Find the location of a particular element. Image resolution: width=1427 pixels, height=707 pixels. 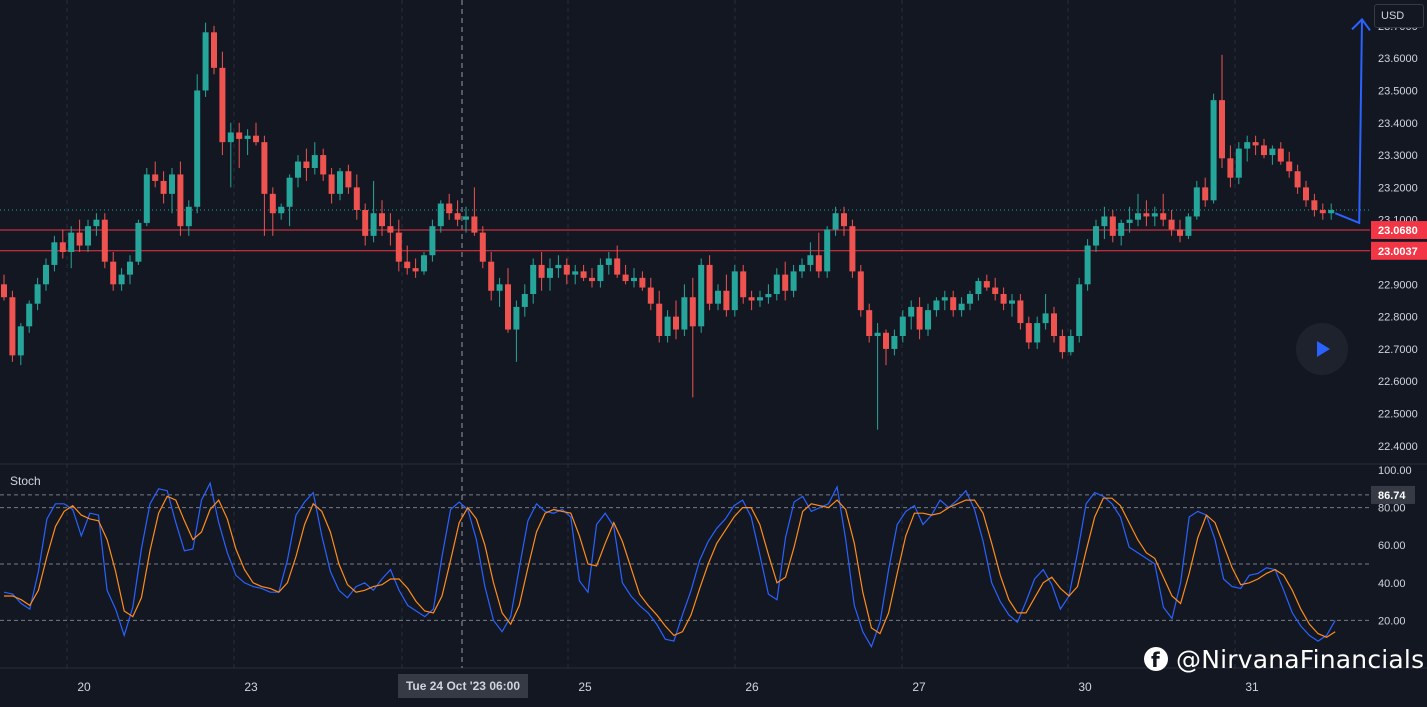

price-axis-tick: 22.4000 is located at coordinates (1398, 447).